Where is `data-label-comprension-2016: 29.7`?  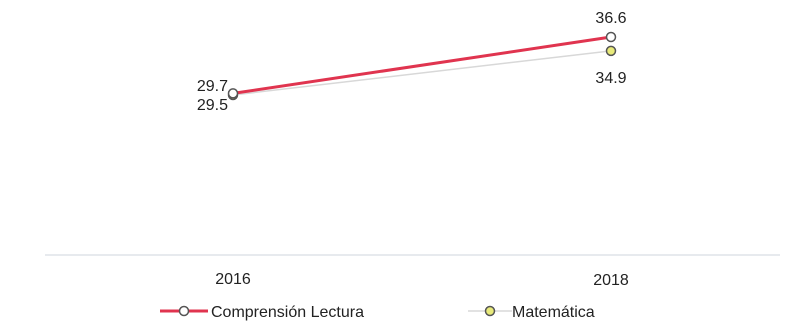 data-label-comprension-2016: 29.7 is located at coordinates (212, 86).